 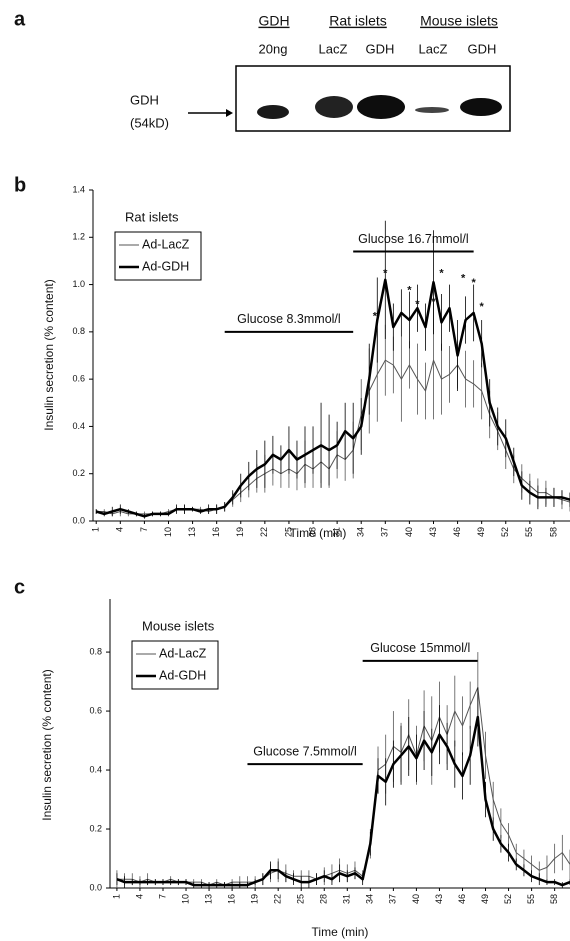 What do you see at coordinates (78, 237) in the screenshot?
I see `y-tick-label: 1.2` at bounding box center [78, 237].